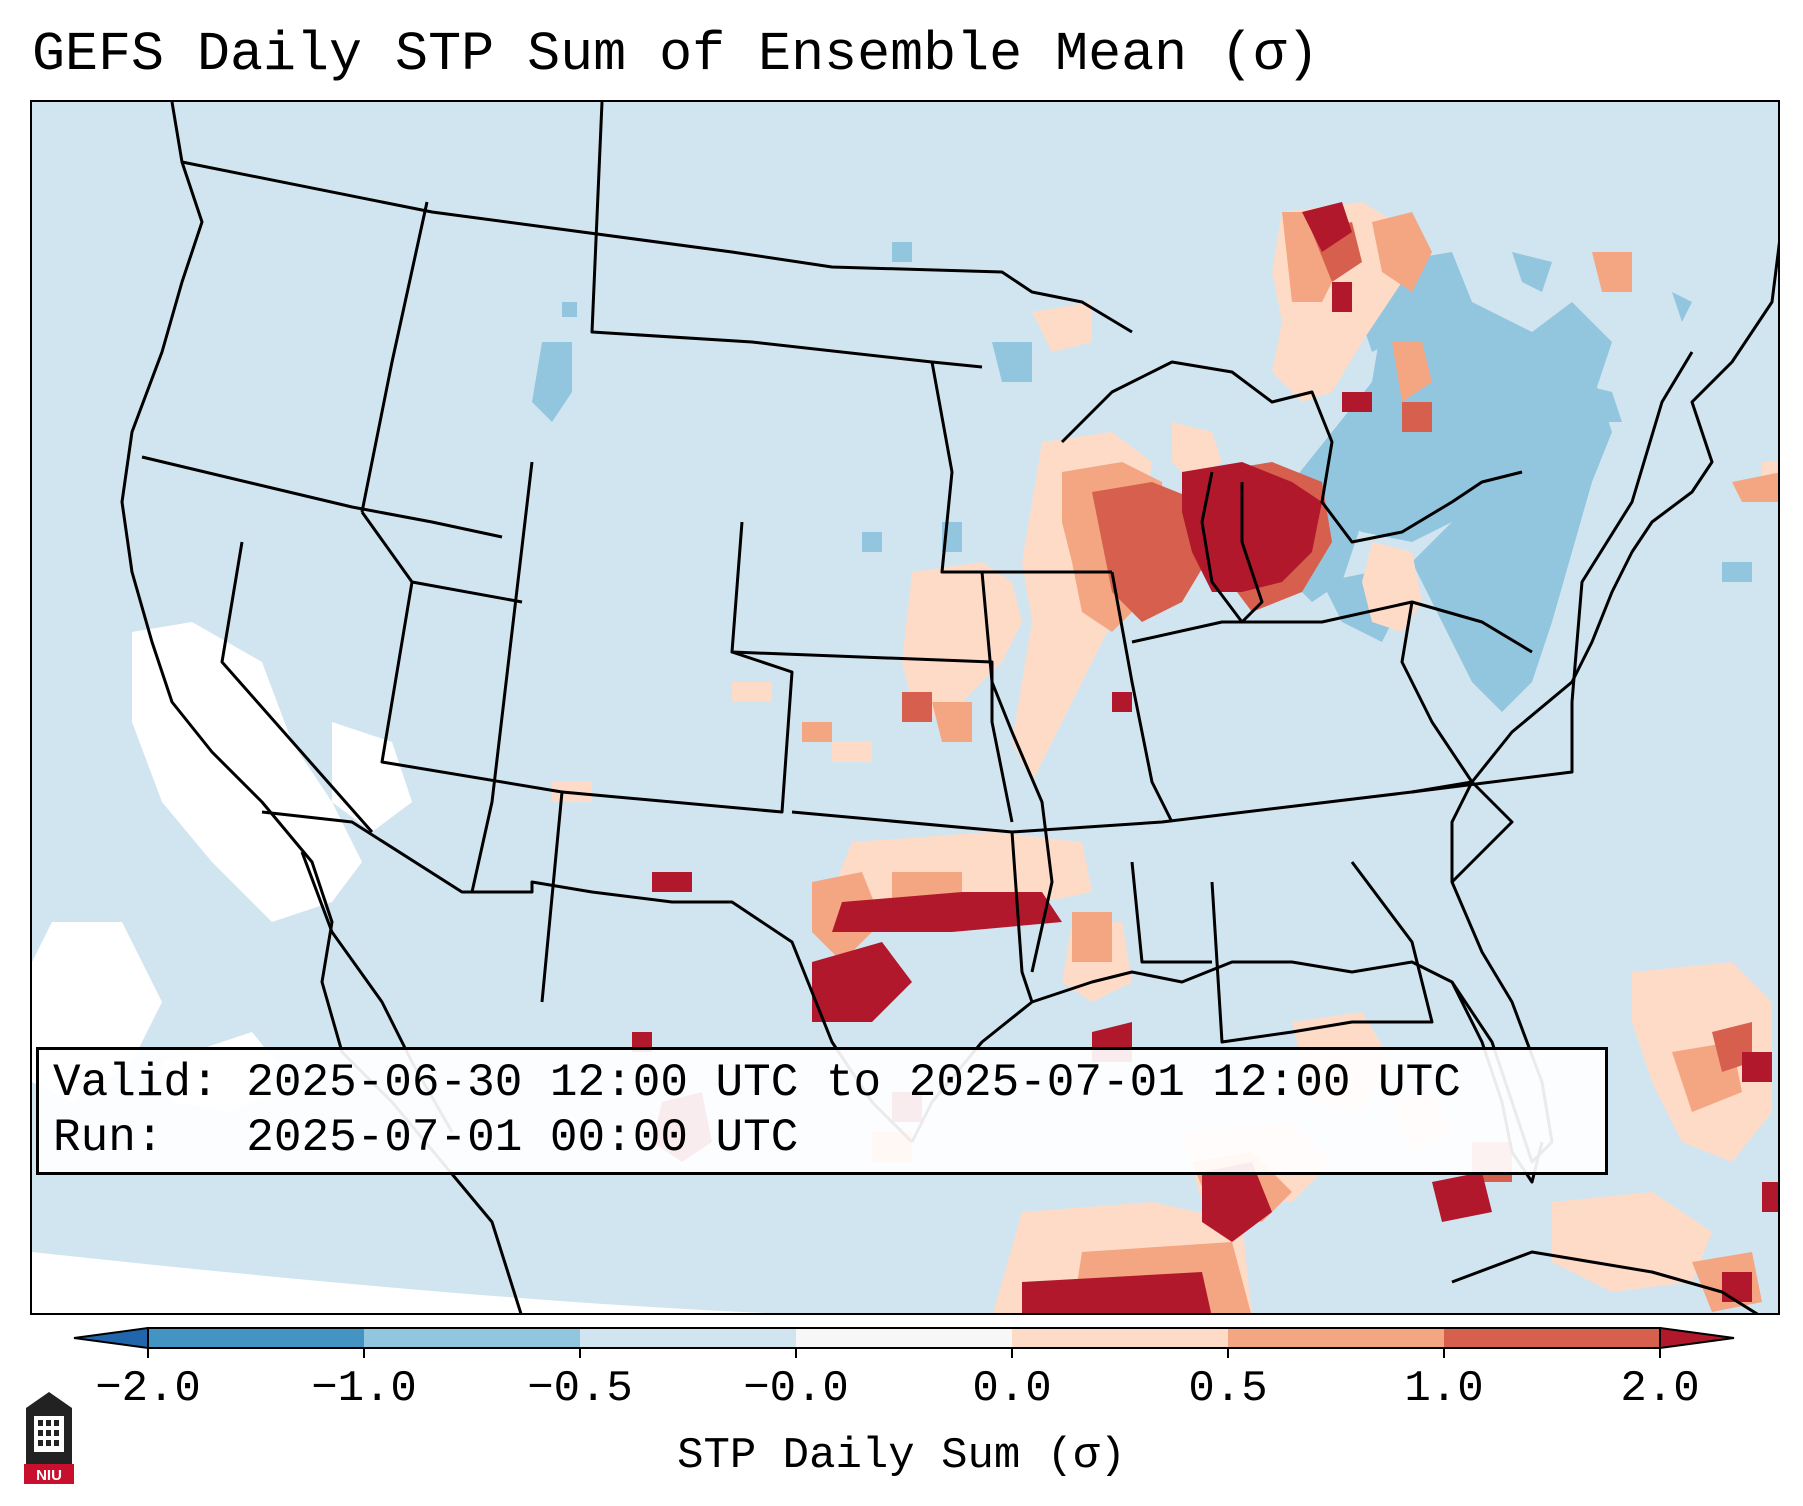 The width and height of the screenshot is (1803, 1506). Describe the element at coordinates (322, 497) in the screenshot. I see `wa-or-border` at that location.